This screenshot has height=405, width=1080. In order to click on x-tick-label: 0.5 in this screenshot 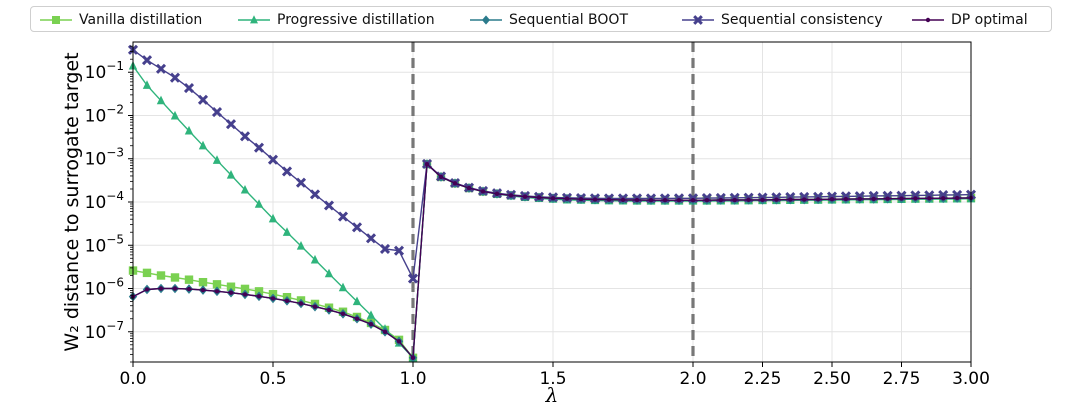, I will do `click(272, 379)`.